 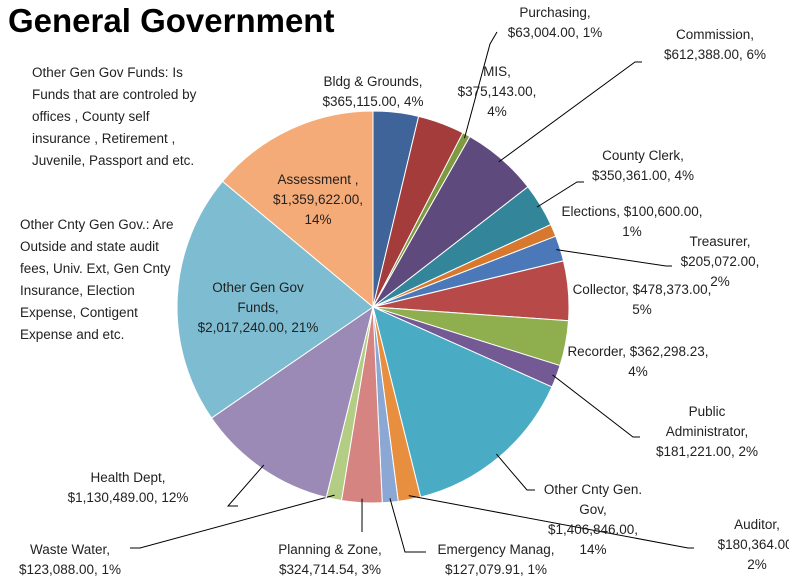 I want to click on slice-label: County Clerk, $350,361.00, 4%, so click(x=643, y=166).